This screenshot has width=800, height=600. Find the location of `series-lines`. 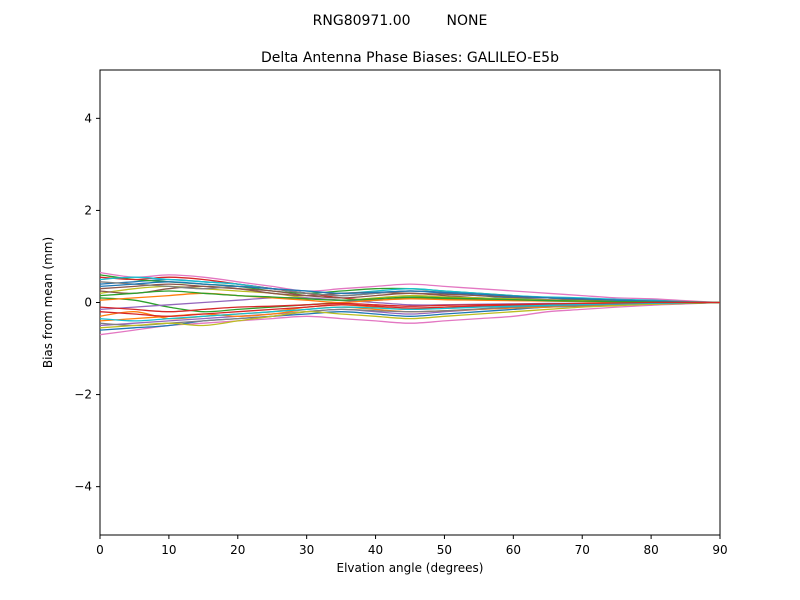

series-lines is located at coordinates (410, 303).